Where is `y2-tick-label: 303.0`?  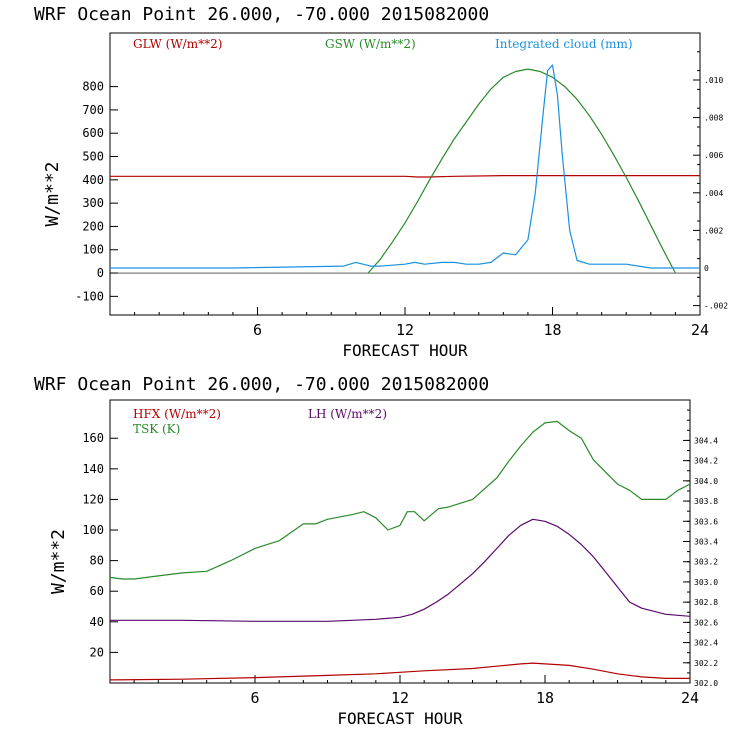
y2-tick-label: 303.0 is located at coordinates (706, 582).